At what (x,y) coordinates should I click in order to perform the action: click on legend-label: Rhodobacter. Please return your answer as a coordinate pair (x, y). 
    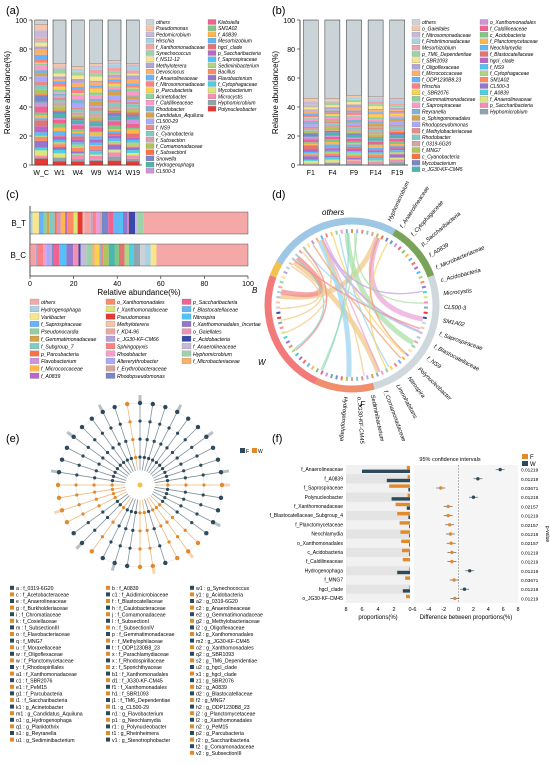
    Looking at the image, I should click on (170, 110).